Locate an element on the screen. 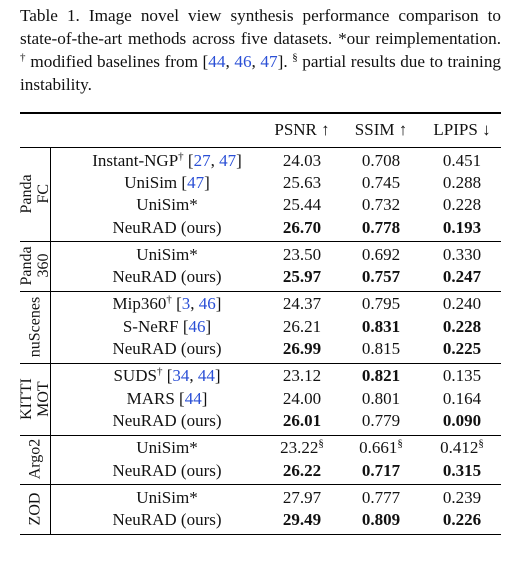 The width and height of the screenshot is (521, 565). value-text: 24.00 is located at coordinates (302, 398).